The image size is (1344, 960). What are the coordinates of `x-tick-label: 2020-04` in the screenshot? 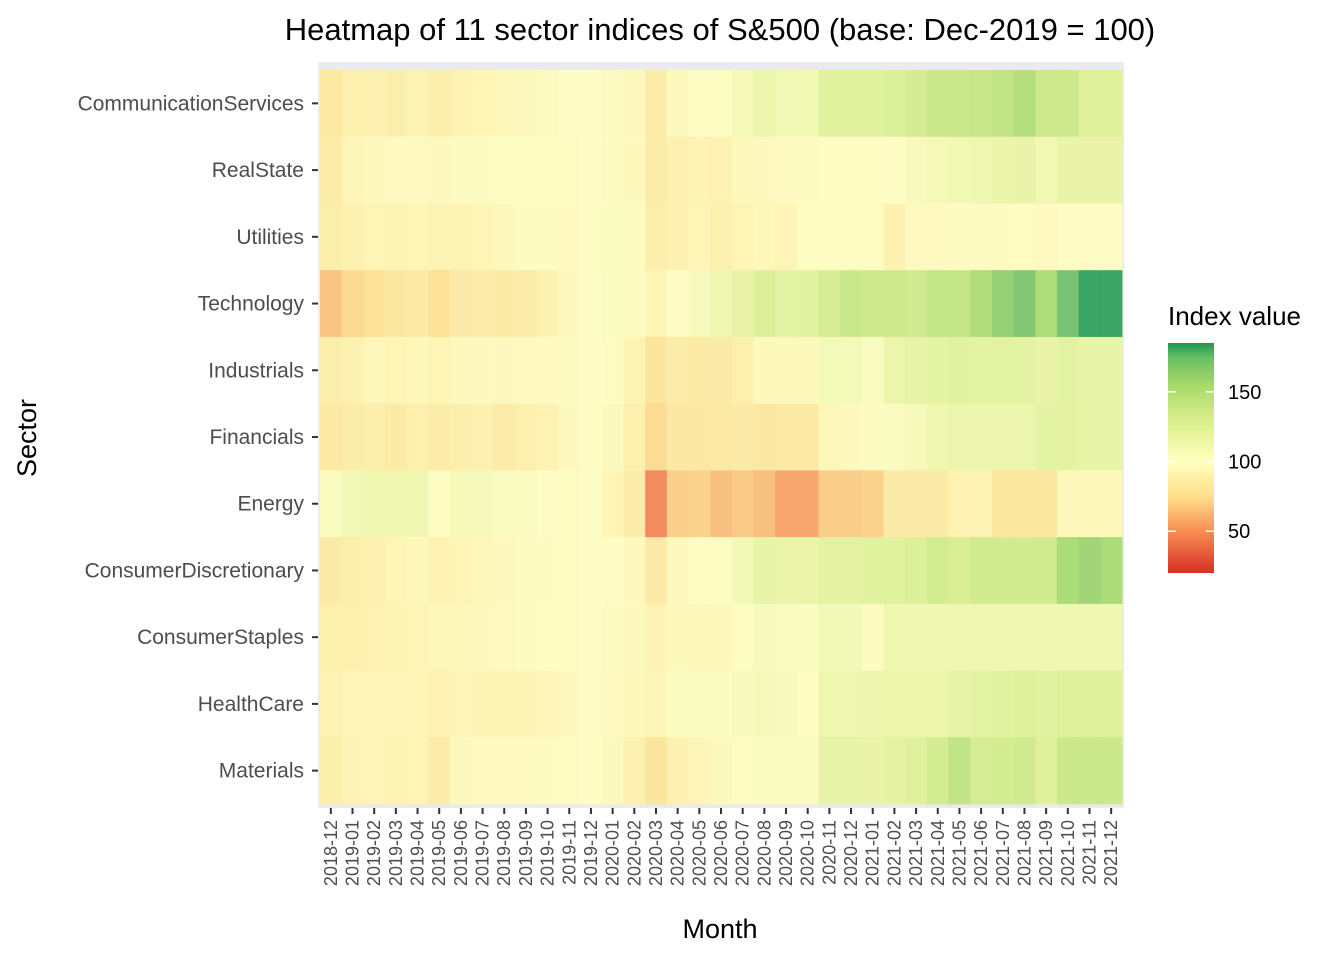 It's located at (678, 853).